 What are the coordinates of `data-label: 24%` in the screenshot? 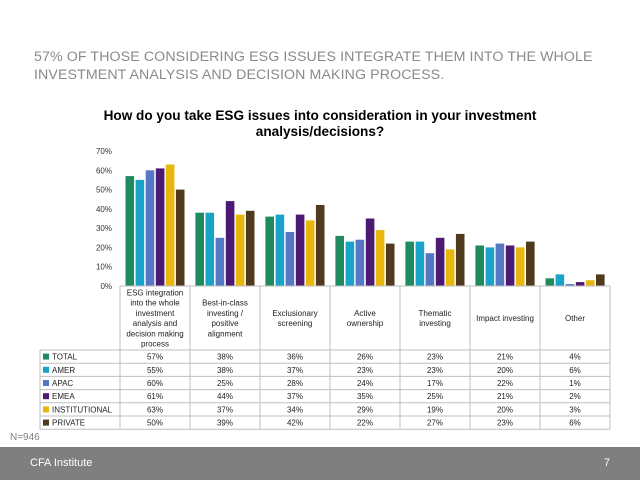 It's located at (365, 383).